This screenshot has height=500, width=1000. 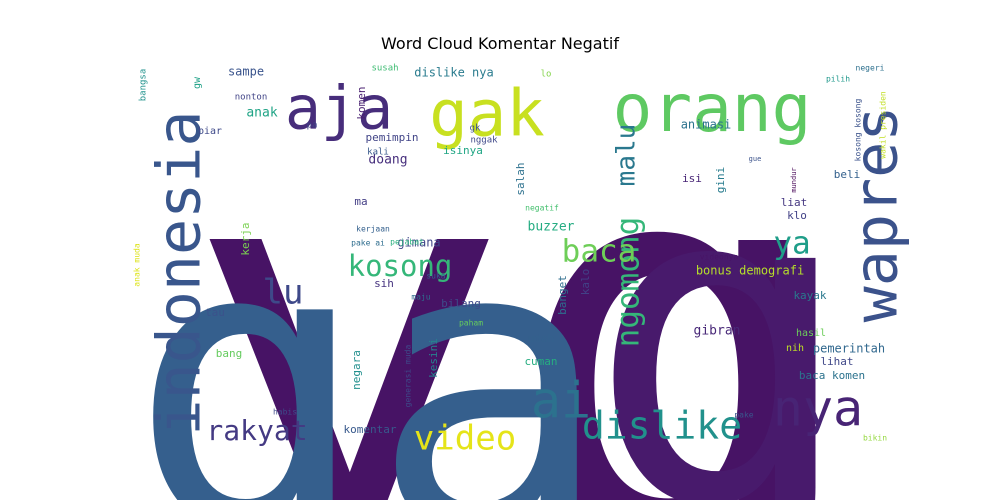 I want to click on word-kosong: kosong, so click(x=400, y=266).